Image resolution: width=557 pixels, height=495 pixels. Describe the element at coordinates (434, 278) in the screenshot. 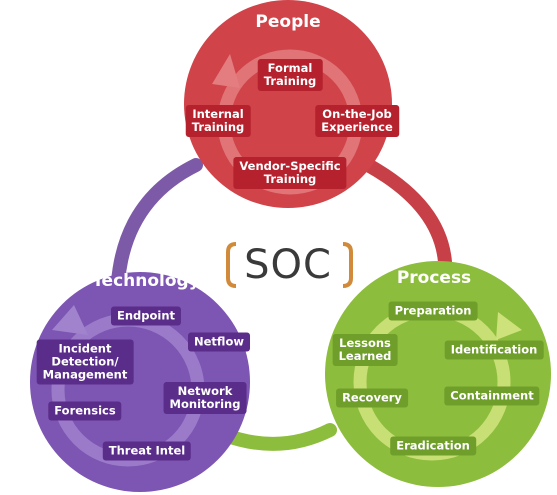

I see `process-title: Process` at that location.